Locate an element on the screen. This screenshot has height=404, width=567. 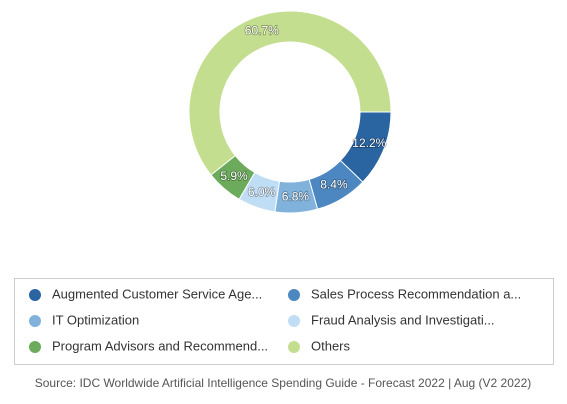
data-label: 6.8% is located at coordinates (296, 197).